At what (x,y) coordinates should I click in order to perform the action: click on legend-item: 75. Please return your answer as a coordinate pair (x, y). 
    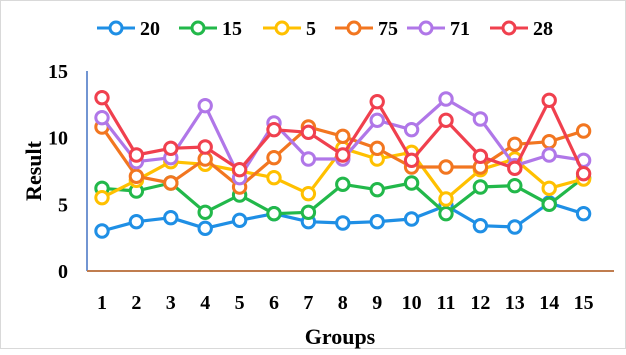
    Looking at the image, I should click on (366, 29).